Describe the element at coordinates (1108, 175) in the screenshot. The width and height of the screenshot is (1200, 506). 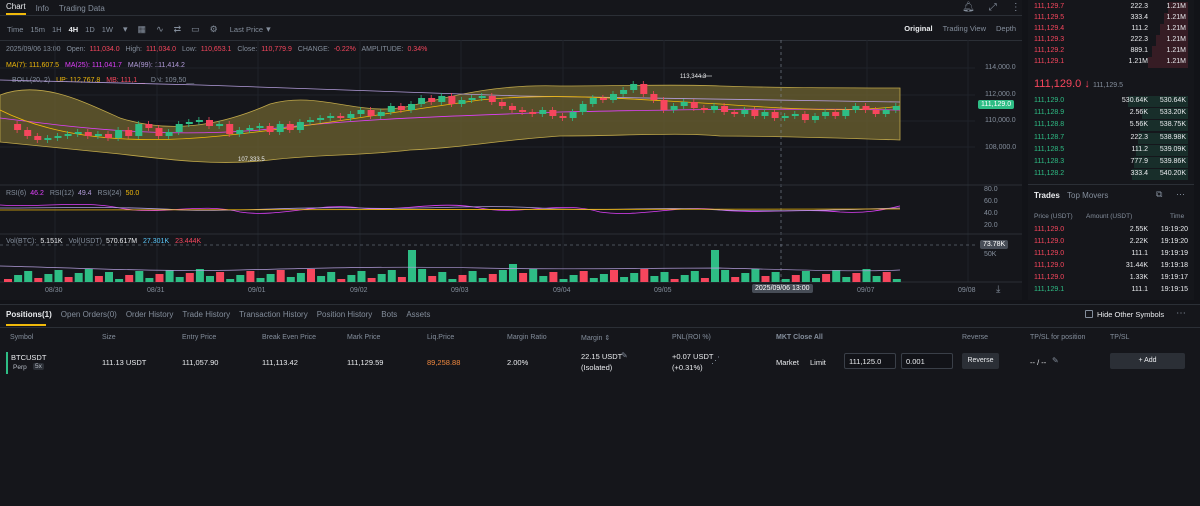
I see `bid-row: 111,128.2 333.4 540.20K` at that location.